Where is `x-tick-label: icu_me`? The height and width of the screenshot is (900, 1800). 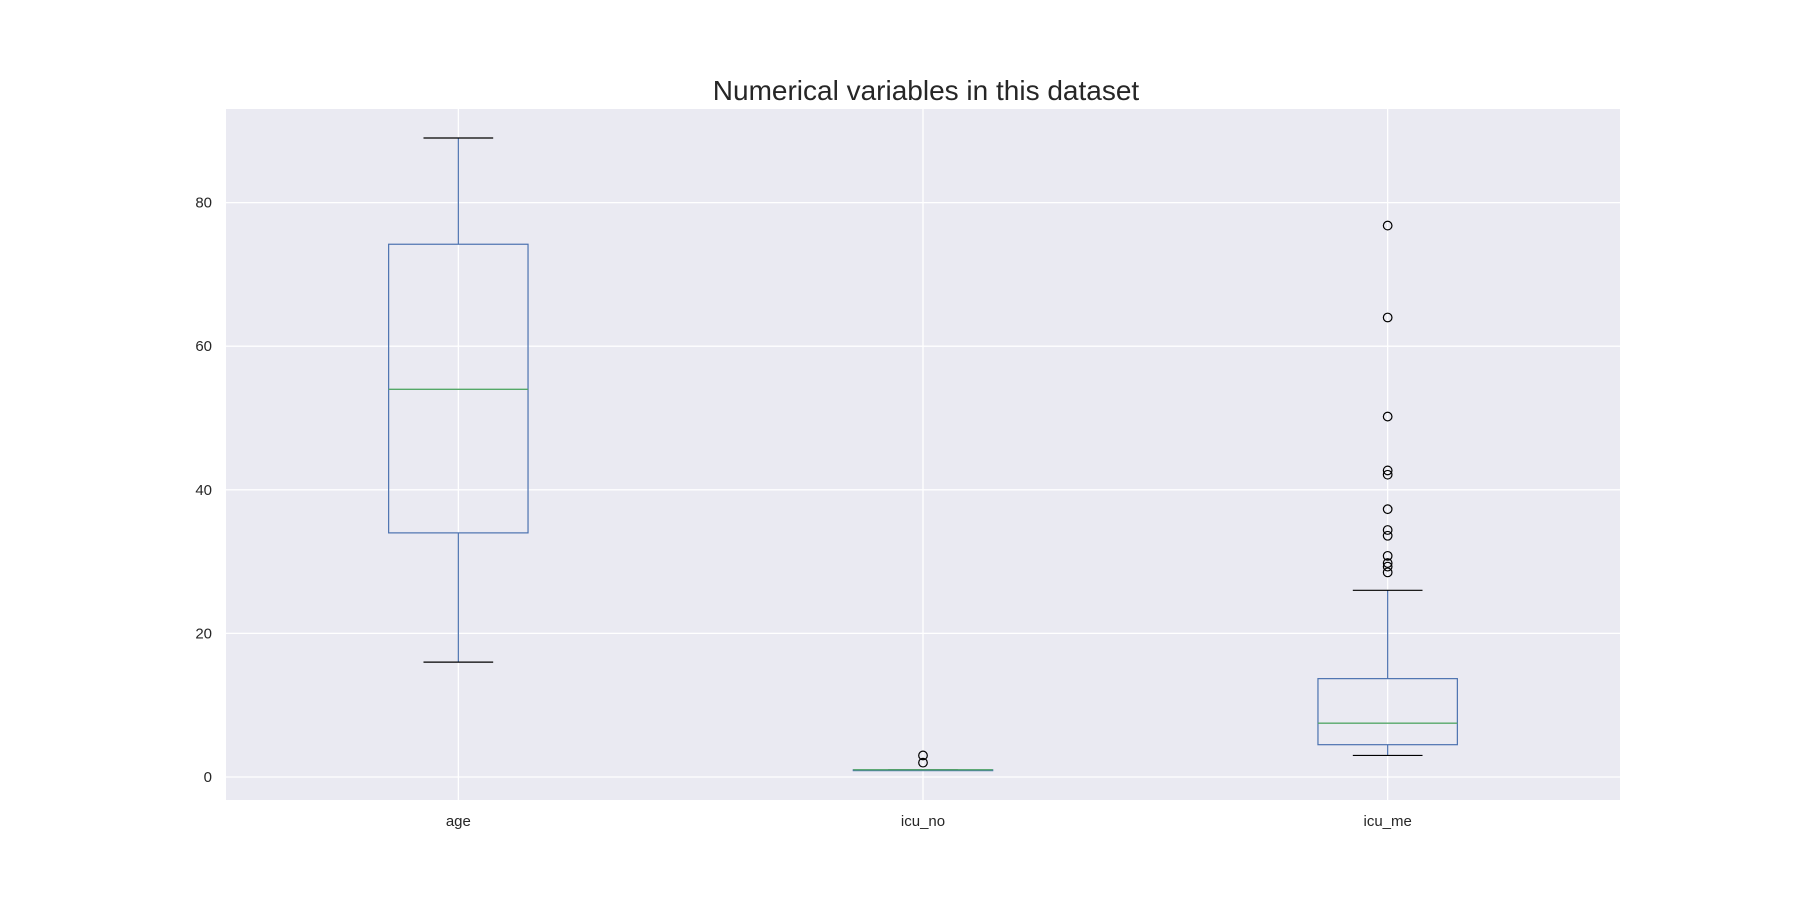
x-tick-label: icu_me is located at coordinates (1387, 821).